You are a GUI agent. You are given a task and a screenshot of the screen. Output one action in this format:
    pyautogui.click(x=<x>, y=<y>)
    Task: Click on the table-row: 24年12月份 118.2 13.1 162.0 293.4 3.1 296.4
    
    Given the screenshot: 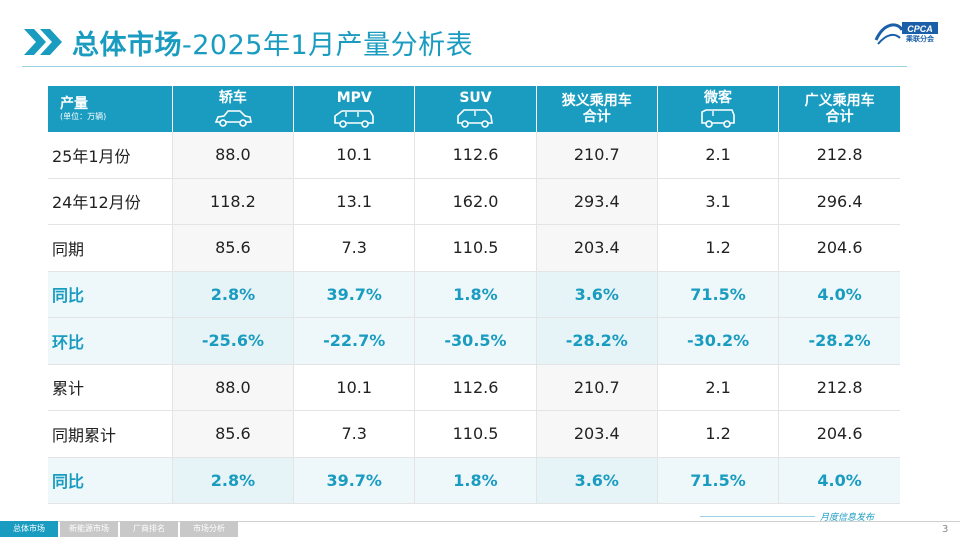 What is the action you would take?
    pyautogui.click(x=474, y=201)
    